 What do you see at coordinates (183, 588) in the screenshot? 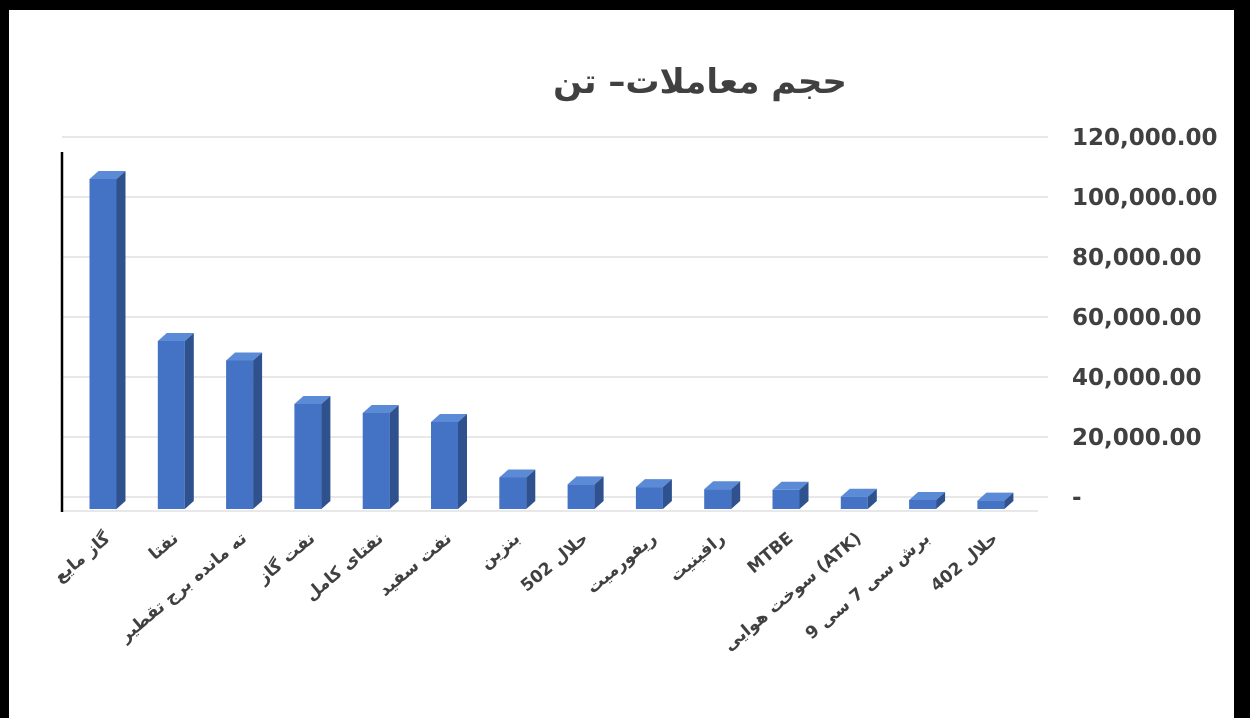
I see `x-tick-label: ته مانده برج تقطیر` at bounding box center [183, 588].